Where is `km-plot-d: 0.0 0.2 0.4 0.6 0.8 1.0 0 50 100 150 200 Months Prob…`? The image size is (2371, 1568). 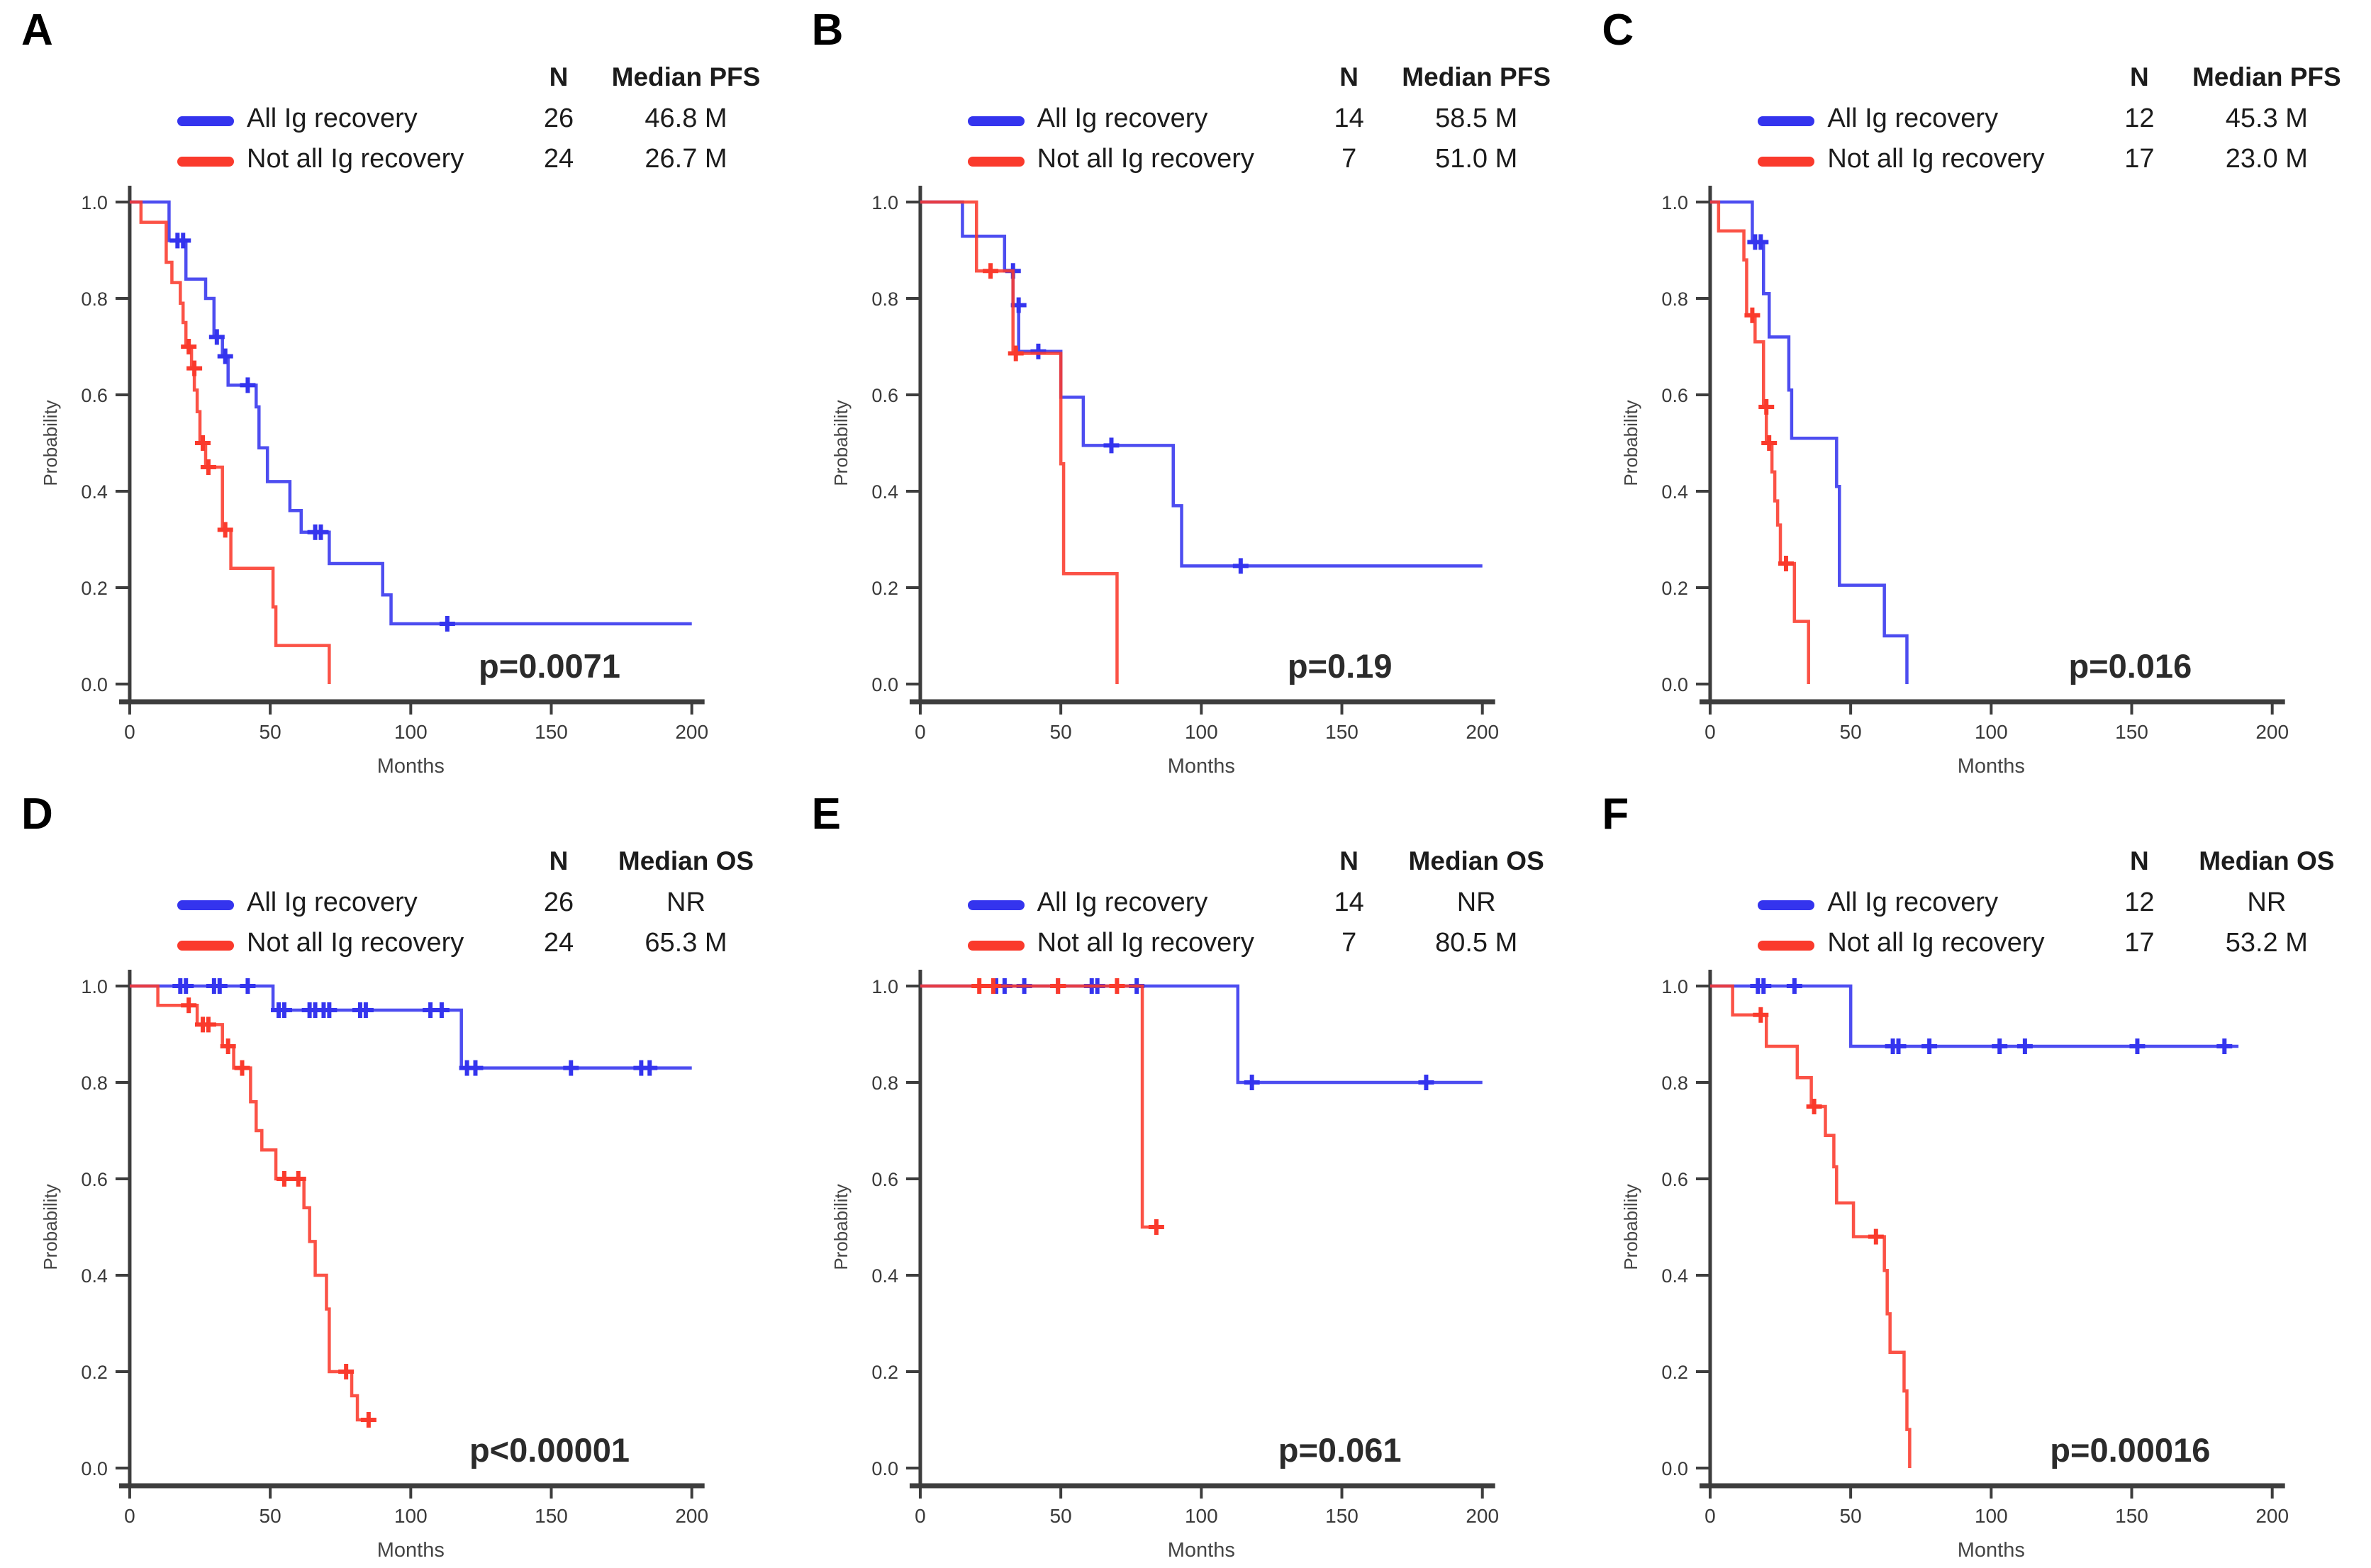
km-plot-d: 0.0 0.2 0.4 0.6 0.8 1.0 0 50 100 150 200 Months Prob… is located at coordinates (374, 1266).